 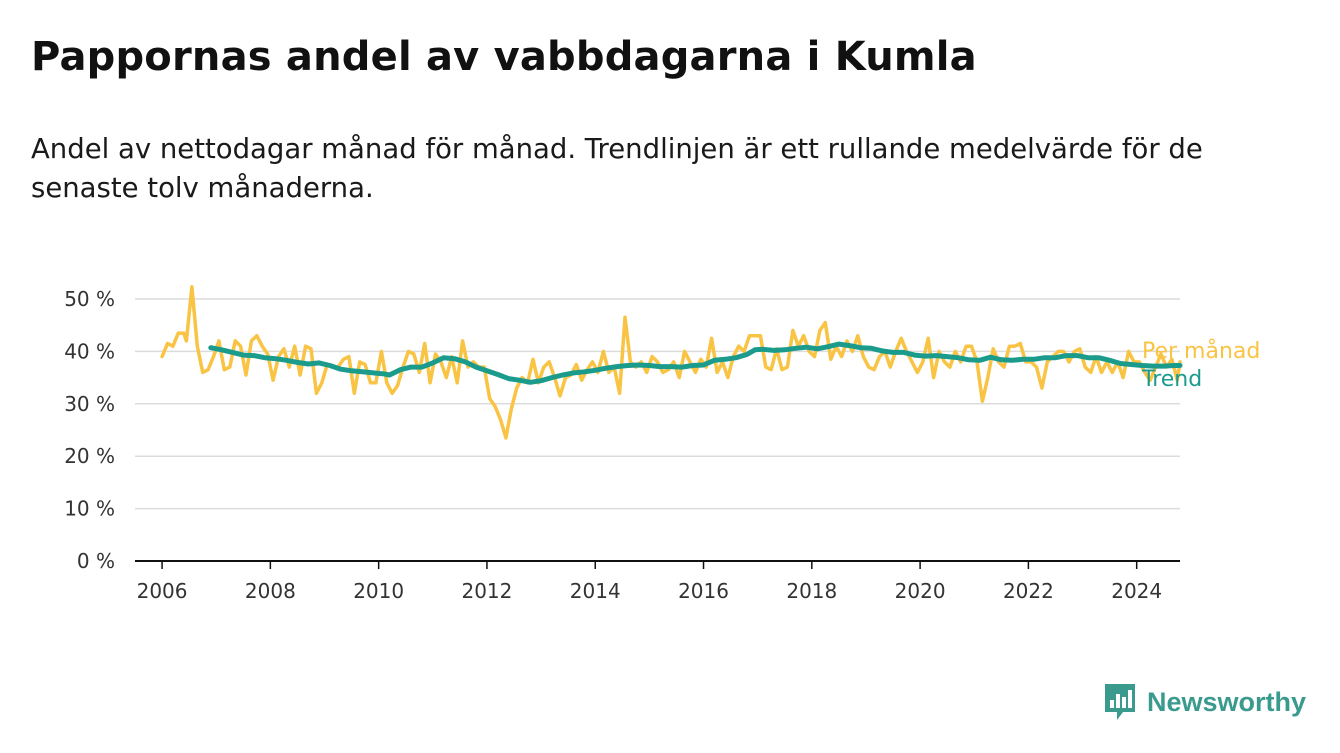 What do you see at coordinates (920, 591) in the screenshot?
I see `x-tick-label: 2020` at bounding box center [920, 591].